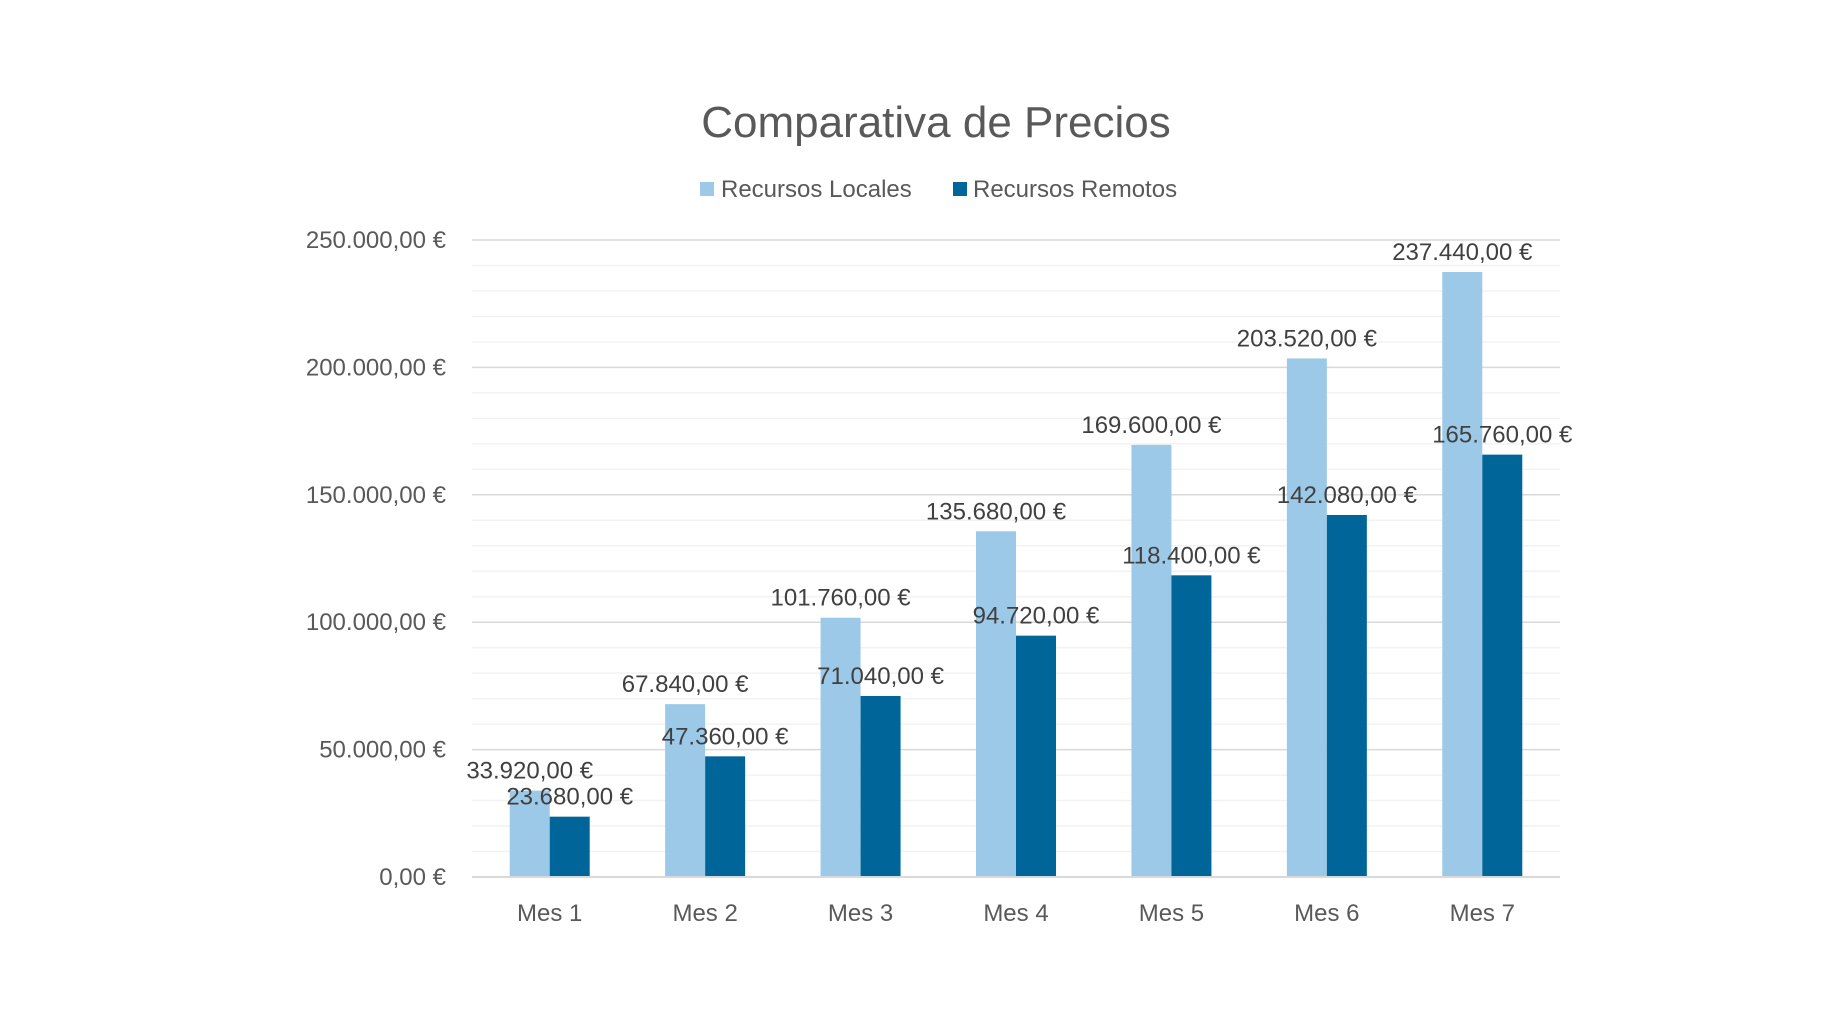  Describe the element at coordinates (1502, 435) in the screenshot. I see `data-label-recursos-remotos: 165.760,00 €` at that location.